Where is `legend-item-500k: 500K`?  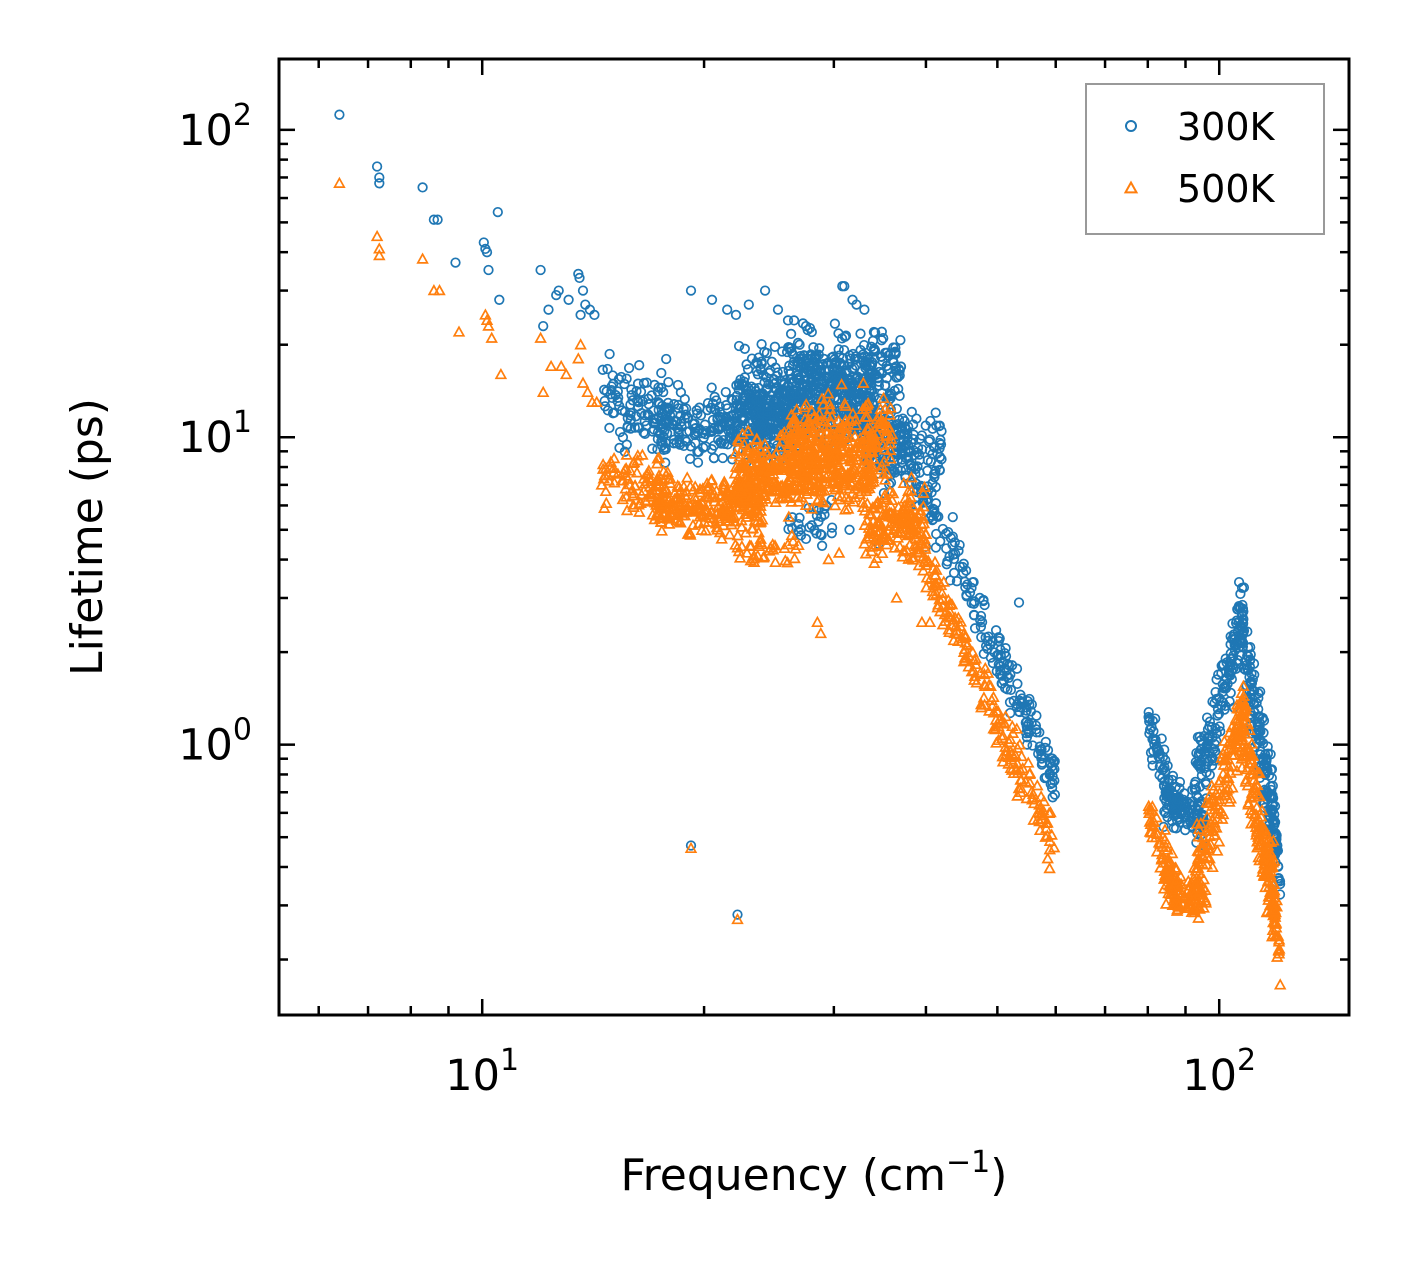 legend-item-500k: 500K is located at coordinates (1199, 189).